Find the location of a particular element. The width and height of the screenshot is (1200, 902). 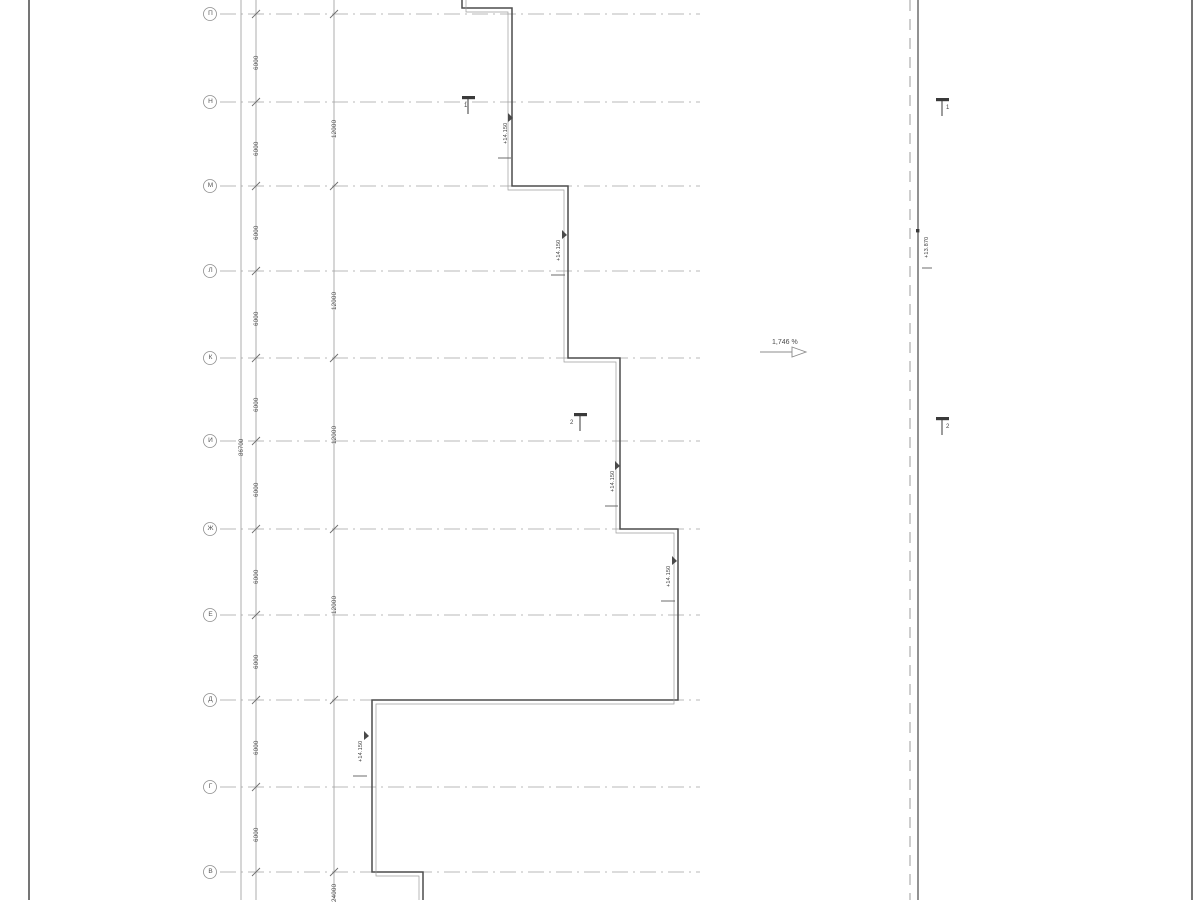

grid-bubble-label: Н is located at coordinates (210, 101).